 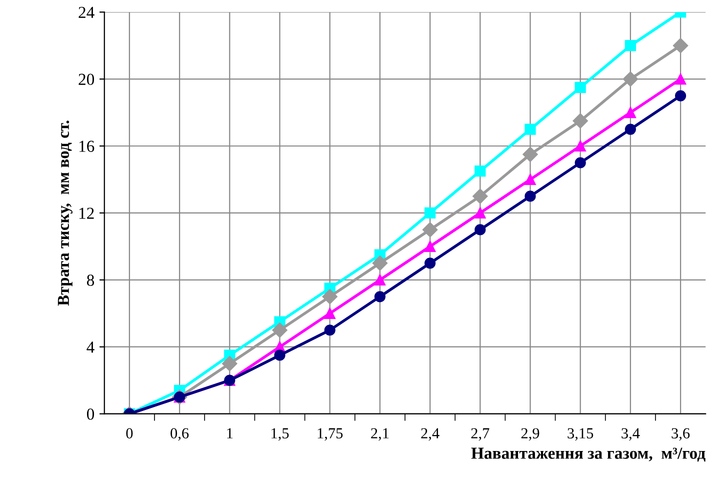 What do you see at coordinates (430, 434) in the screenshot?
I see `x-tick-label: 2,4` at bounding box center [430, 434].